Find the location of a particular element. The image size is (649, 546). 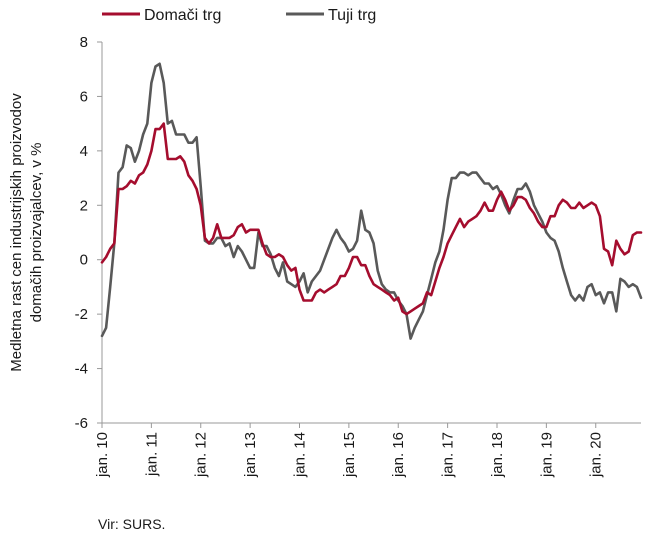

y-tick-label: -2 is located at coordinates (81, 314).